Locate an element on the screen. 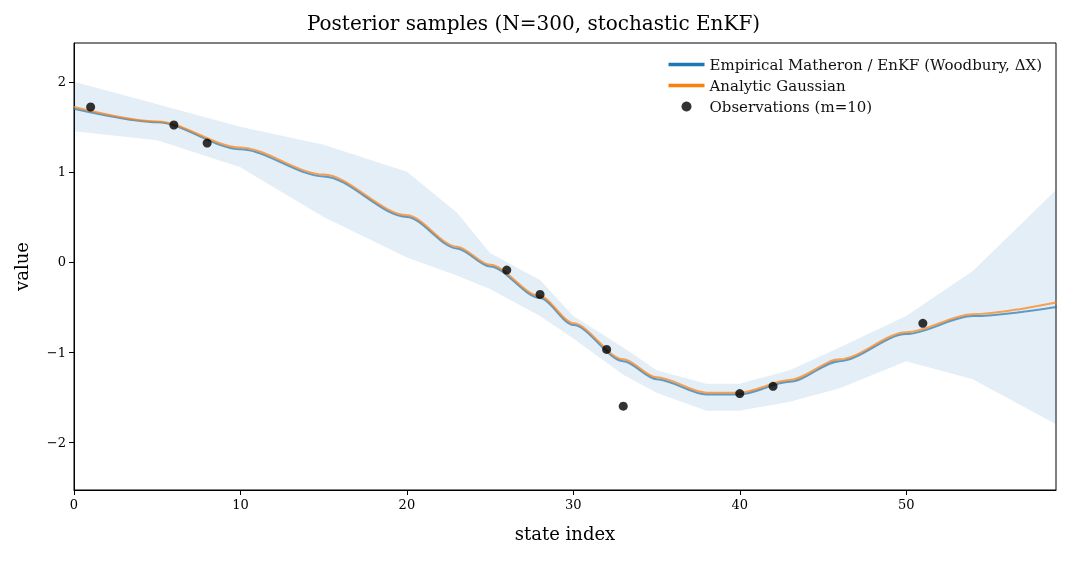 The height and width of the screenshot is (564, 1067). y-tick-label: −1 is located at coordinates (56, 352).